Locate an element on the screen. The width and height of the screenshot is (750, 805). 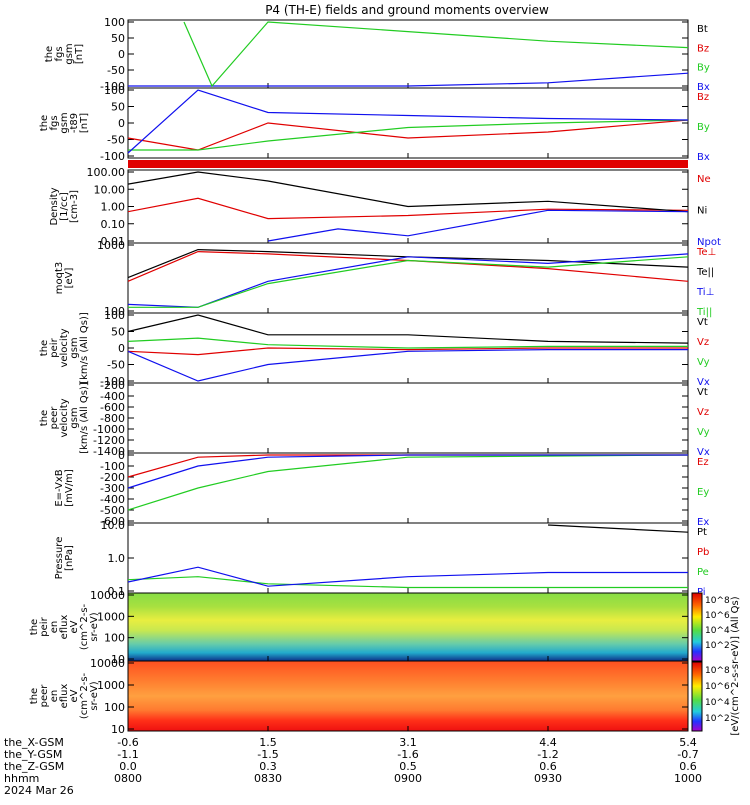
legend-Ti||: Ti|| is located at coordinates (704, 312).